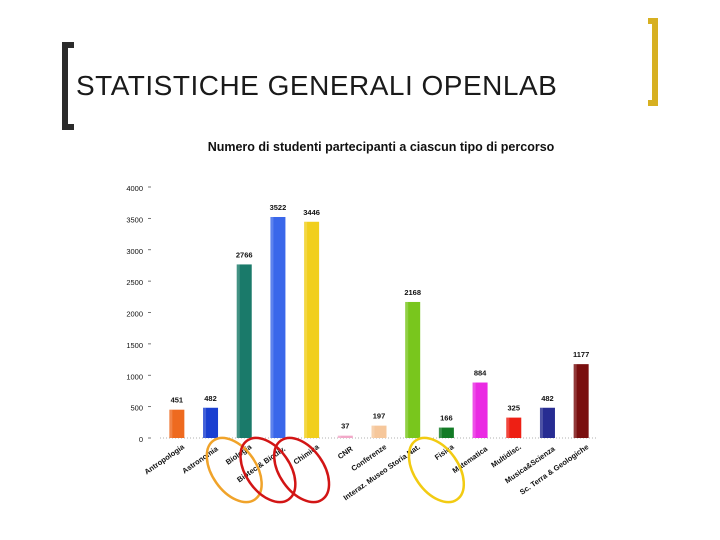  I want to click on bar-interaz-museo-storia-nat, so click(413, 369).